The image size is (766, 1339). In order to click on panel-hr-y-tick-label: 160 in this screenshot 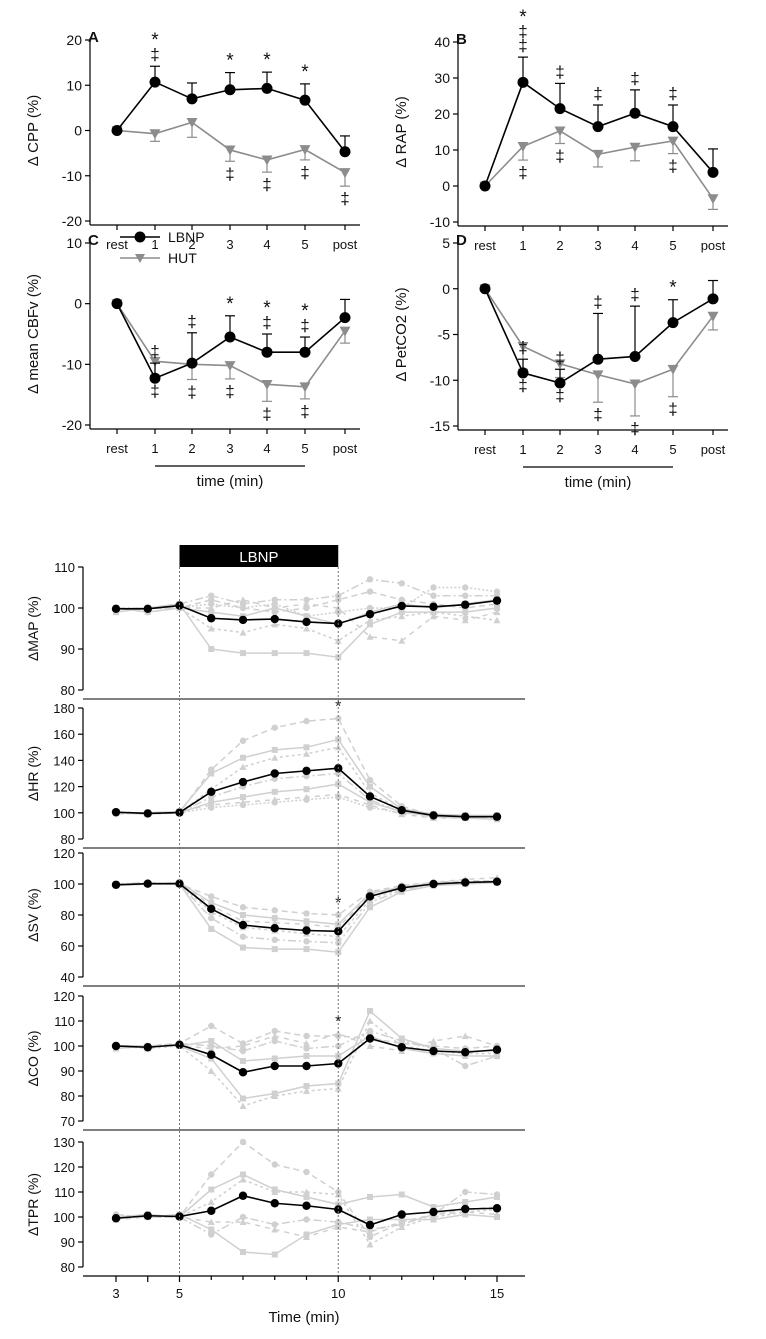, I will do `click(64, 734)`.